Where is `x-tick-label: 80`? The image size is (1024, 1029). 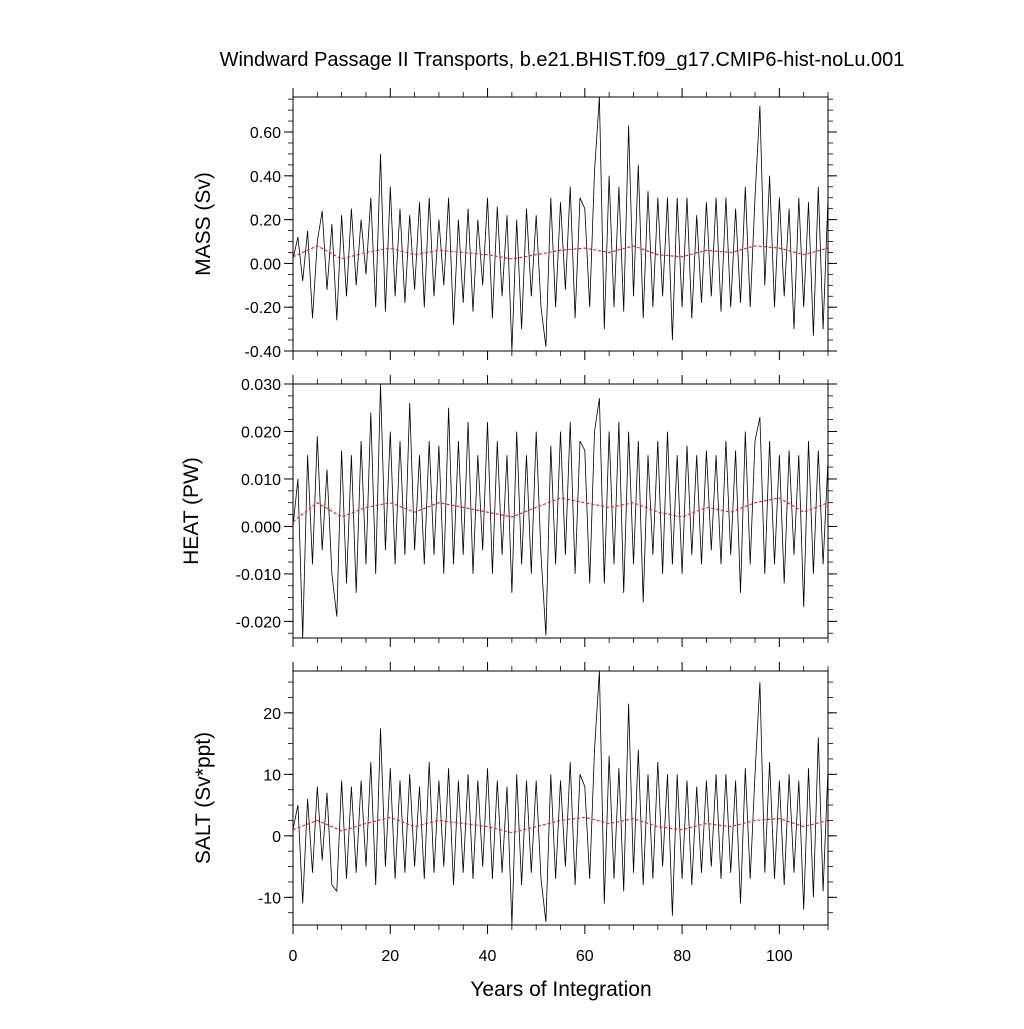
x-tick-label: 80 is located at coordinates (682, 956).